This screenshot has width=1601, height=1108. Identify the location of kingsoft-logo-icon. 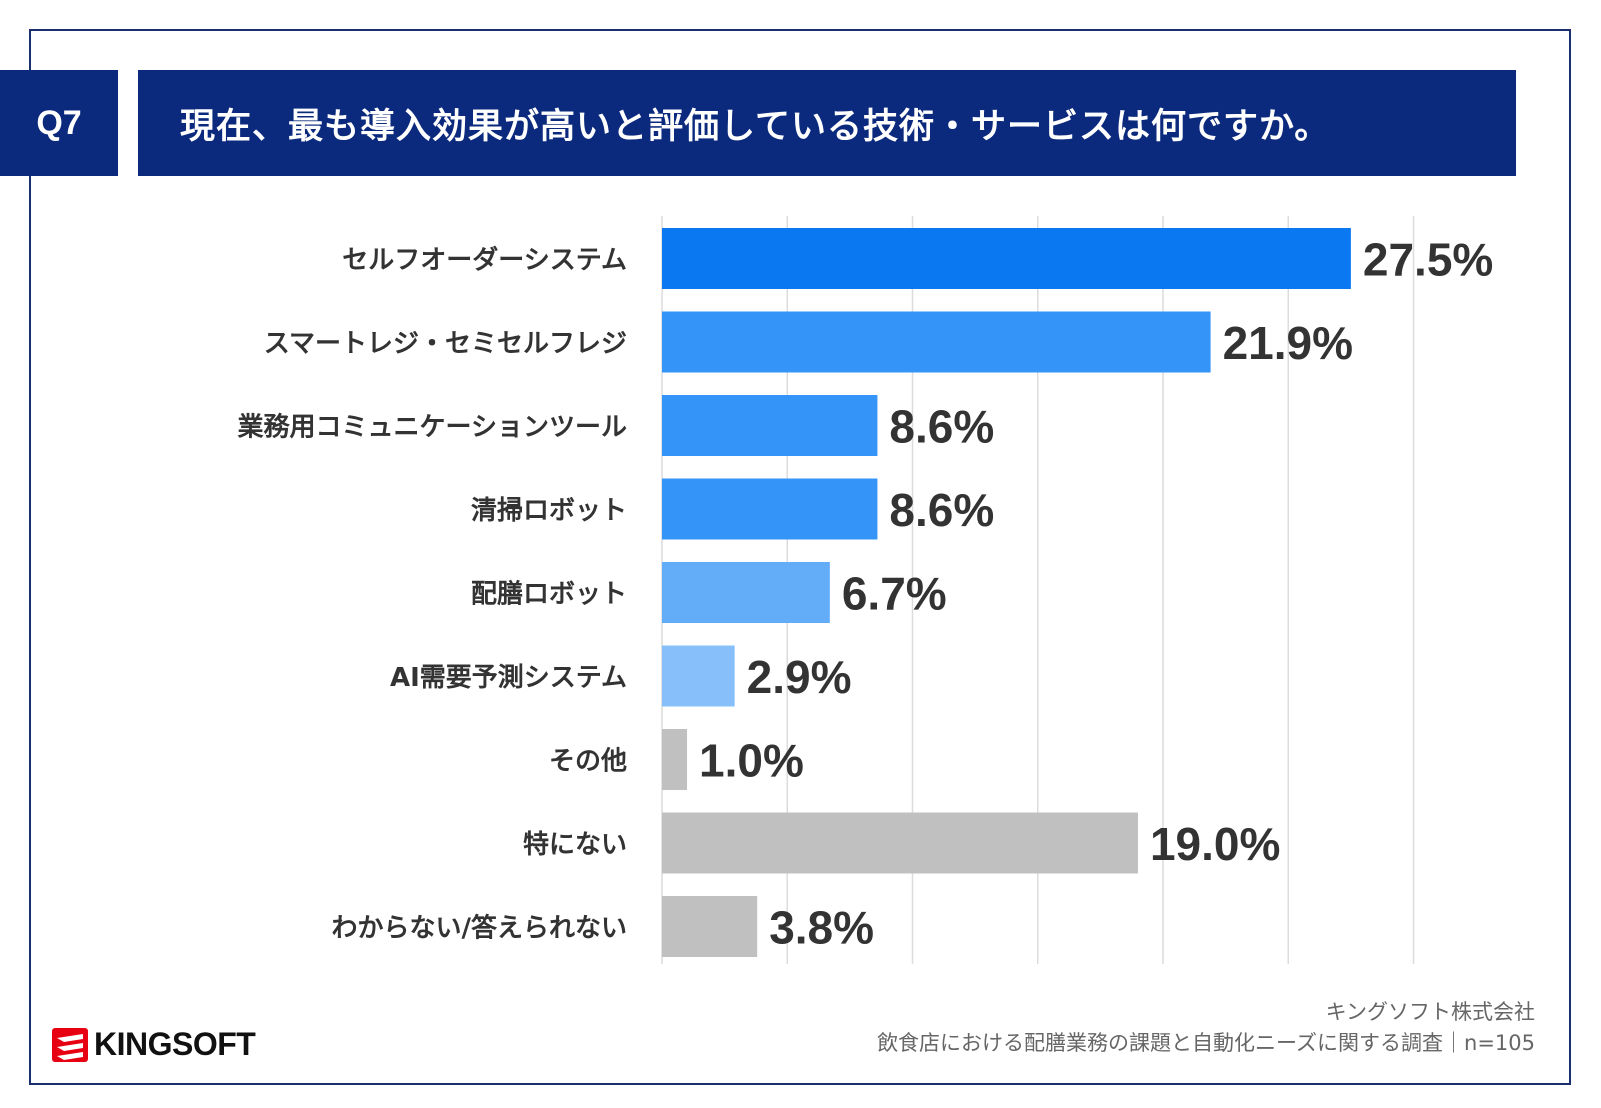
(70, 1044).